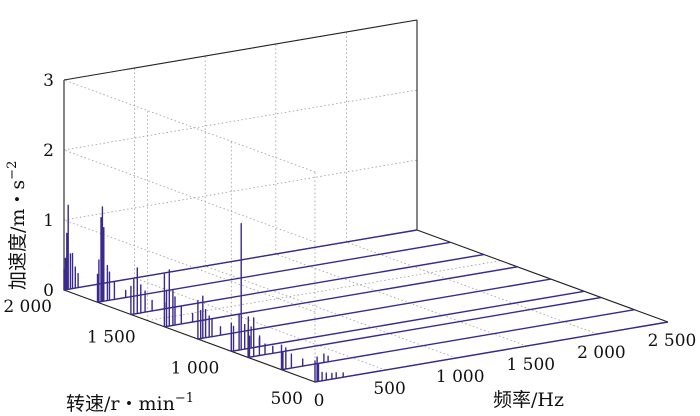  What do you see at coordinates (319, 401) in the screenshot?
I see `x-tick-label: 0` at bounding box center [319, 401].